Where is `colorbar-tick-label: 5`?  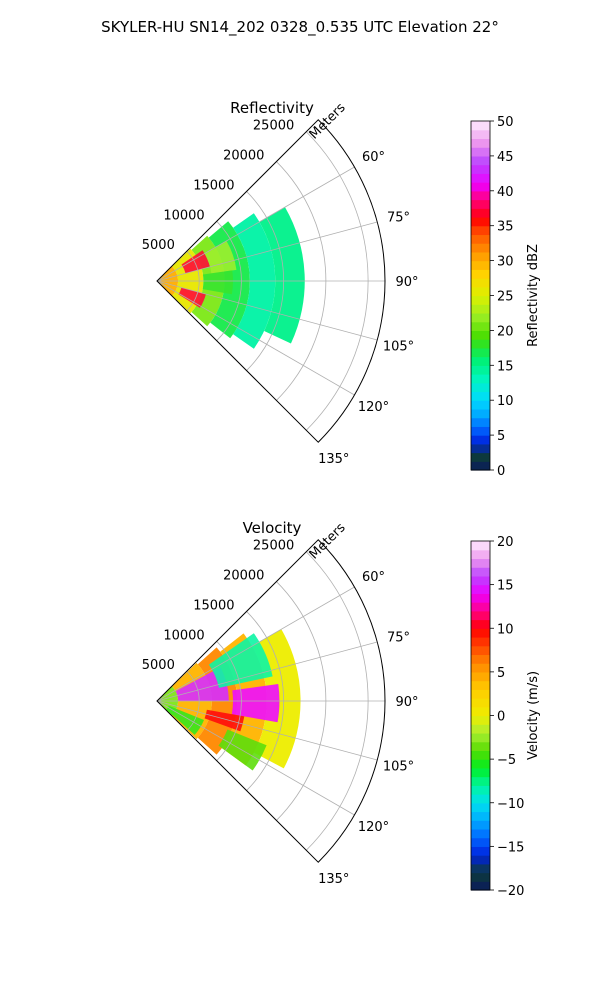 colorbar-tick-label: 5 is located at coordinates (501, 436).